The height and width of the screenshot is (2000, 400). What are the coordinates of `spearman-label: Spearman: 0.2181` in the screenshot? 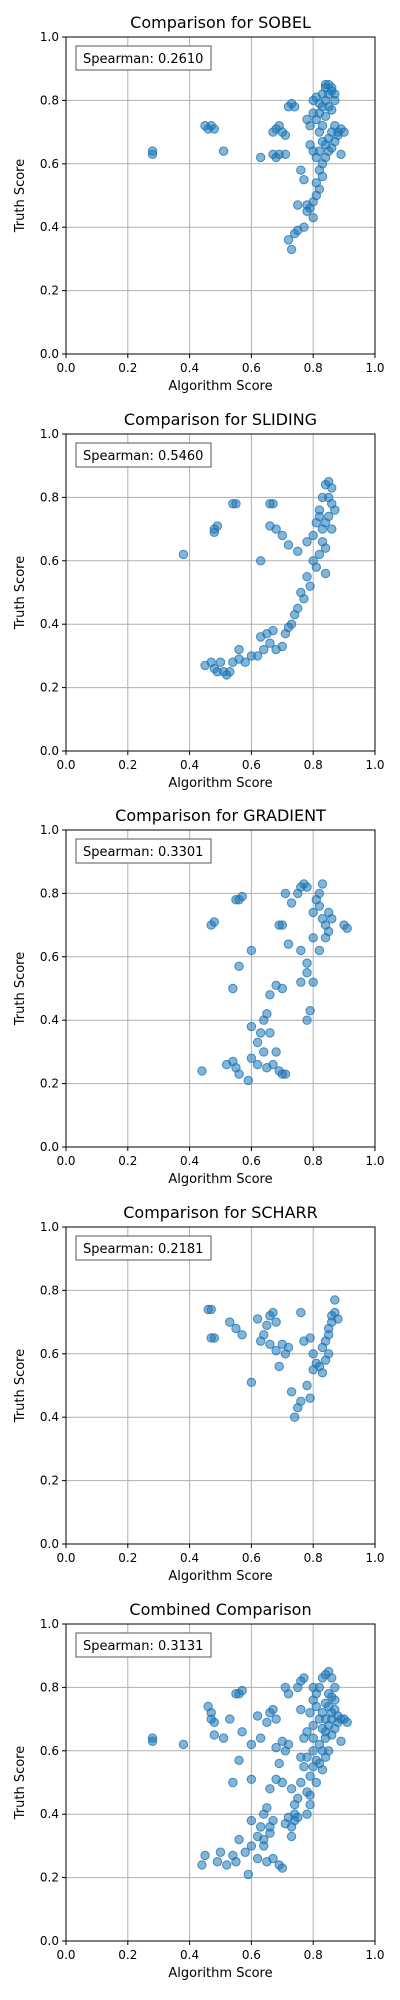 It's located at (143, 1249).